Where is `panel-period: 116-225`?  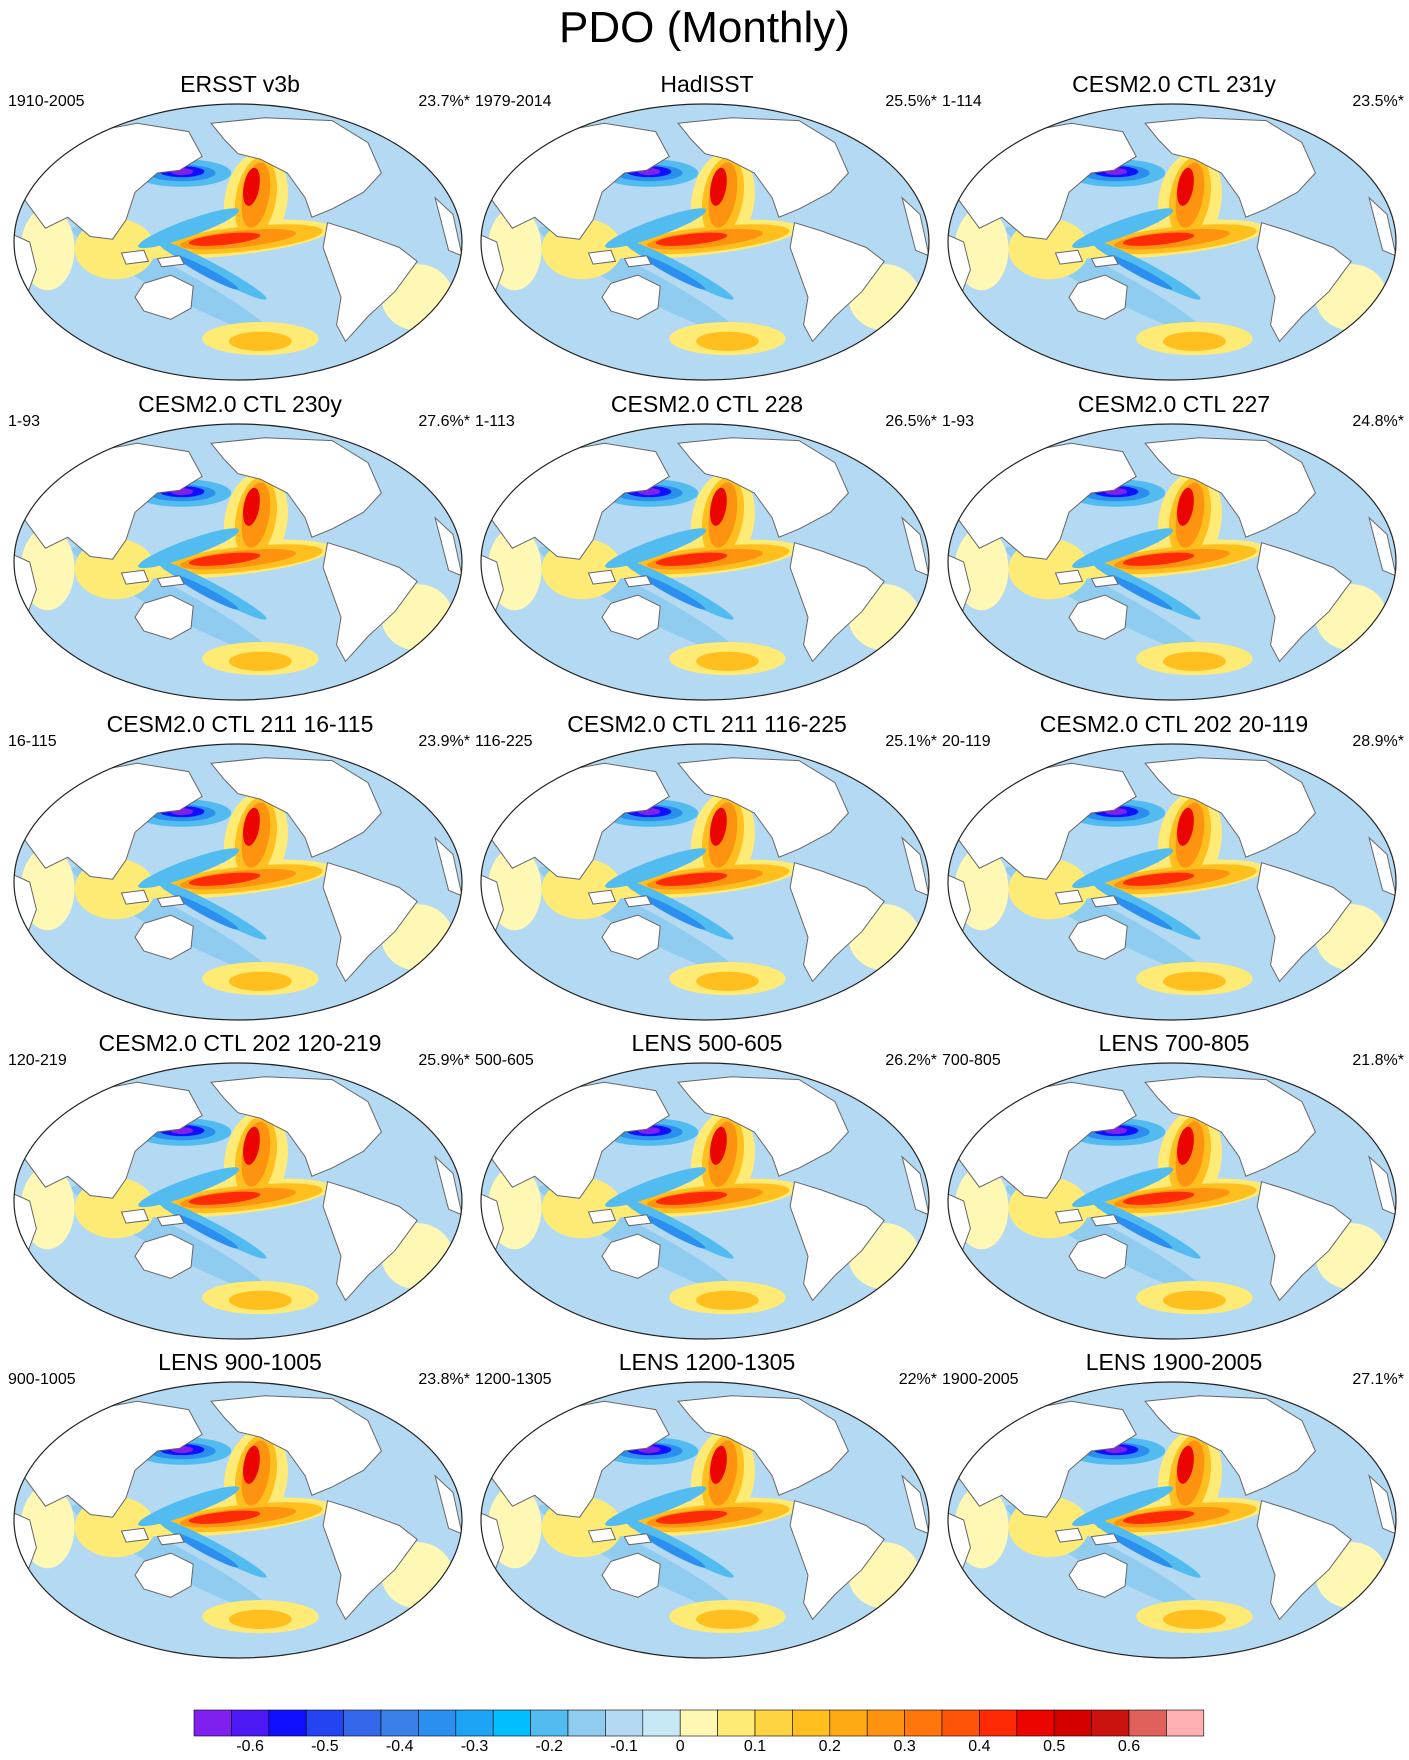 panel-period: 116-225 is located at coordinates (504, 741).